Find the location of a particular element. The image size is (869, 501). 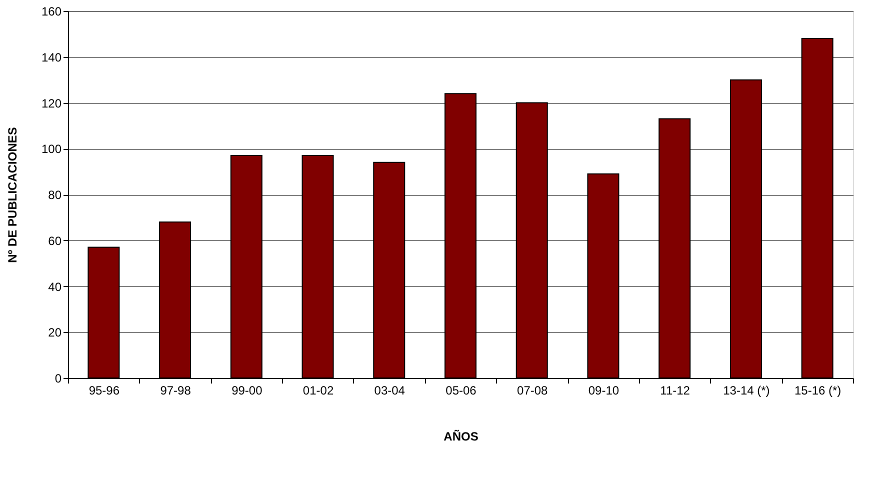

x-tick-label: 11-12 is located at coordinates (675, 391).